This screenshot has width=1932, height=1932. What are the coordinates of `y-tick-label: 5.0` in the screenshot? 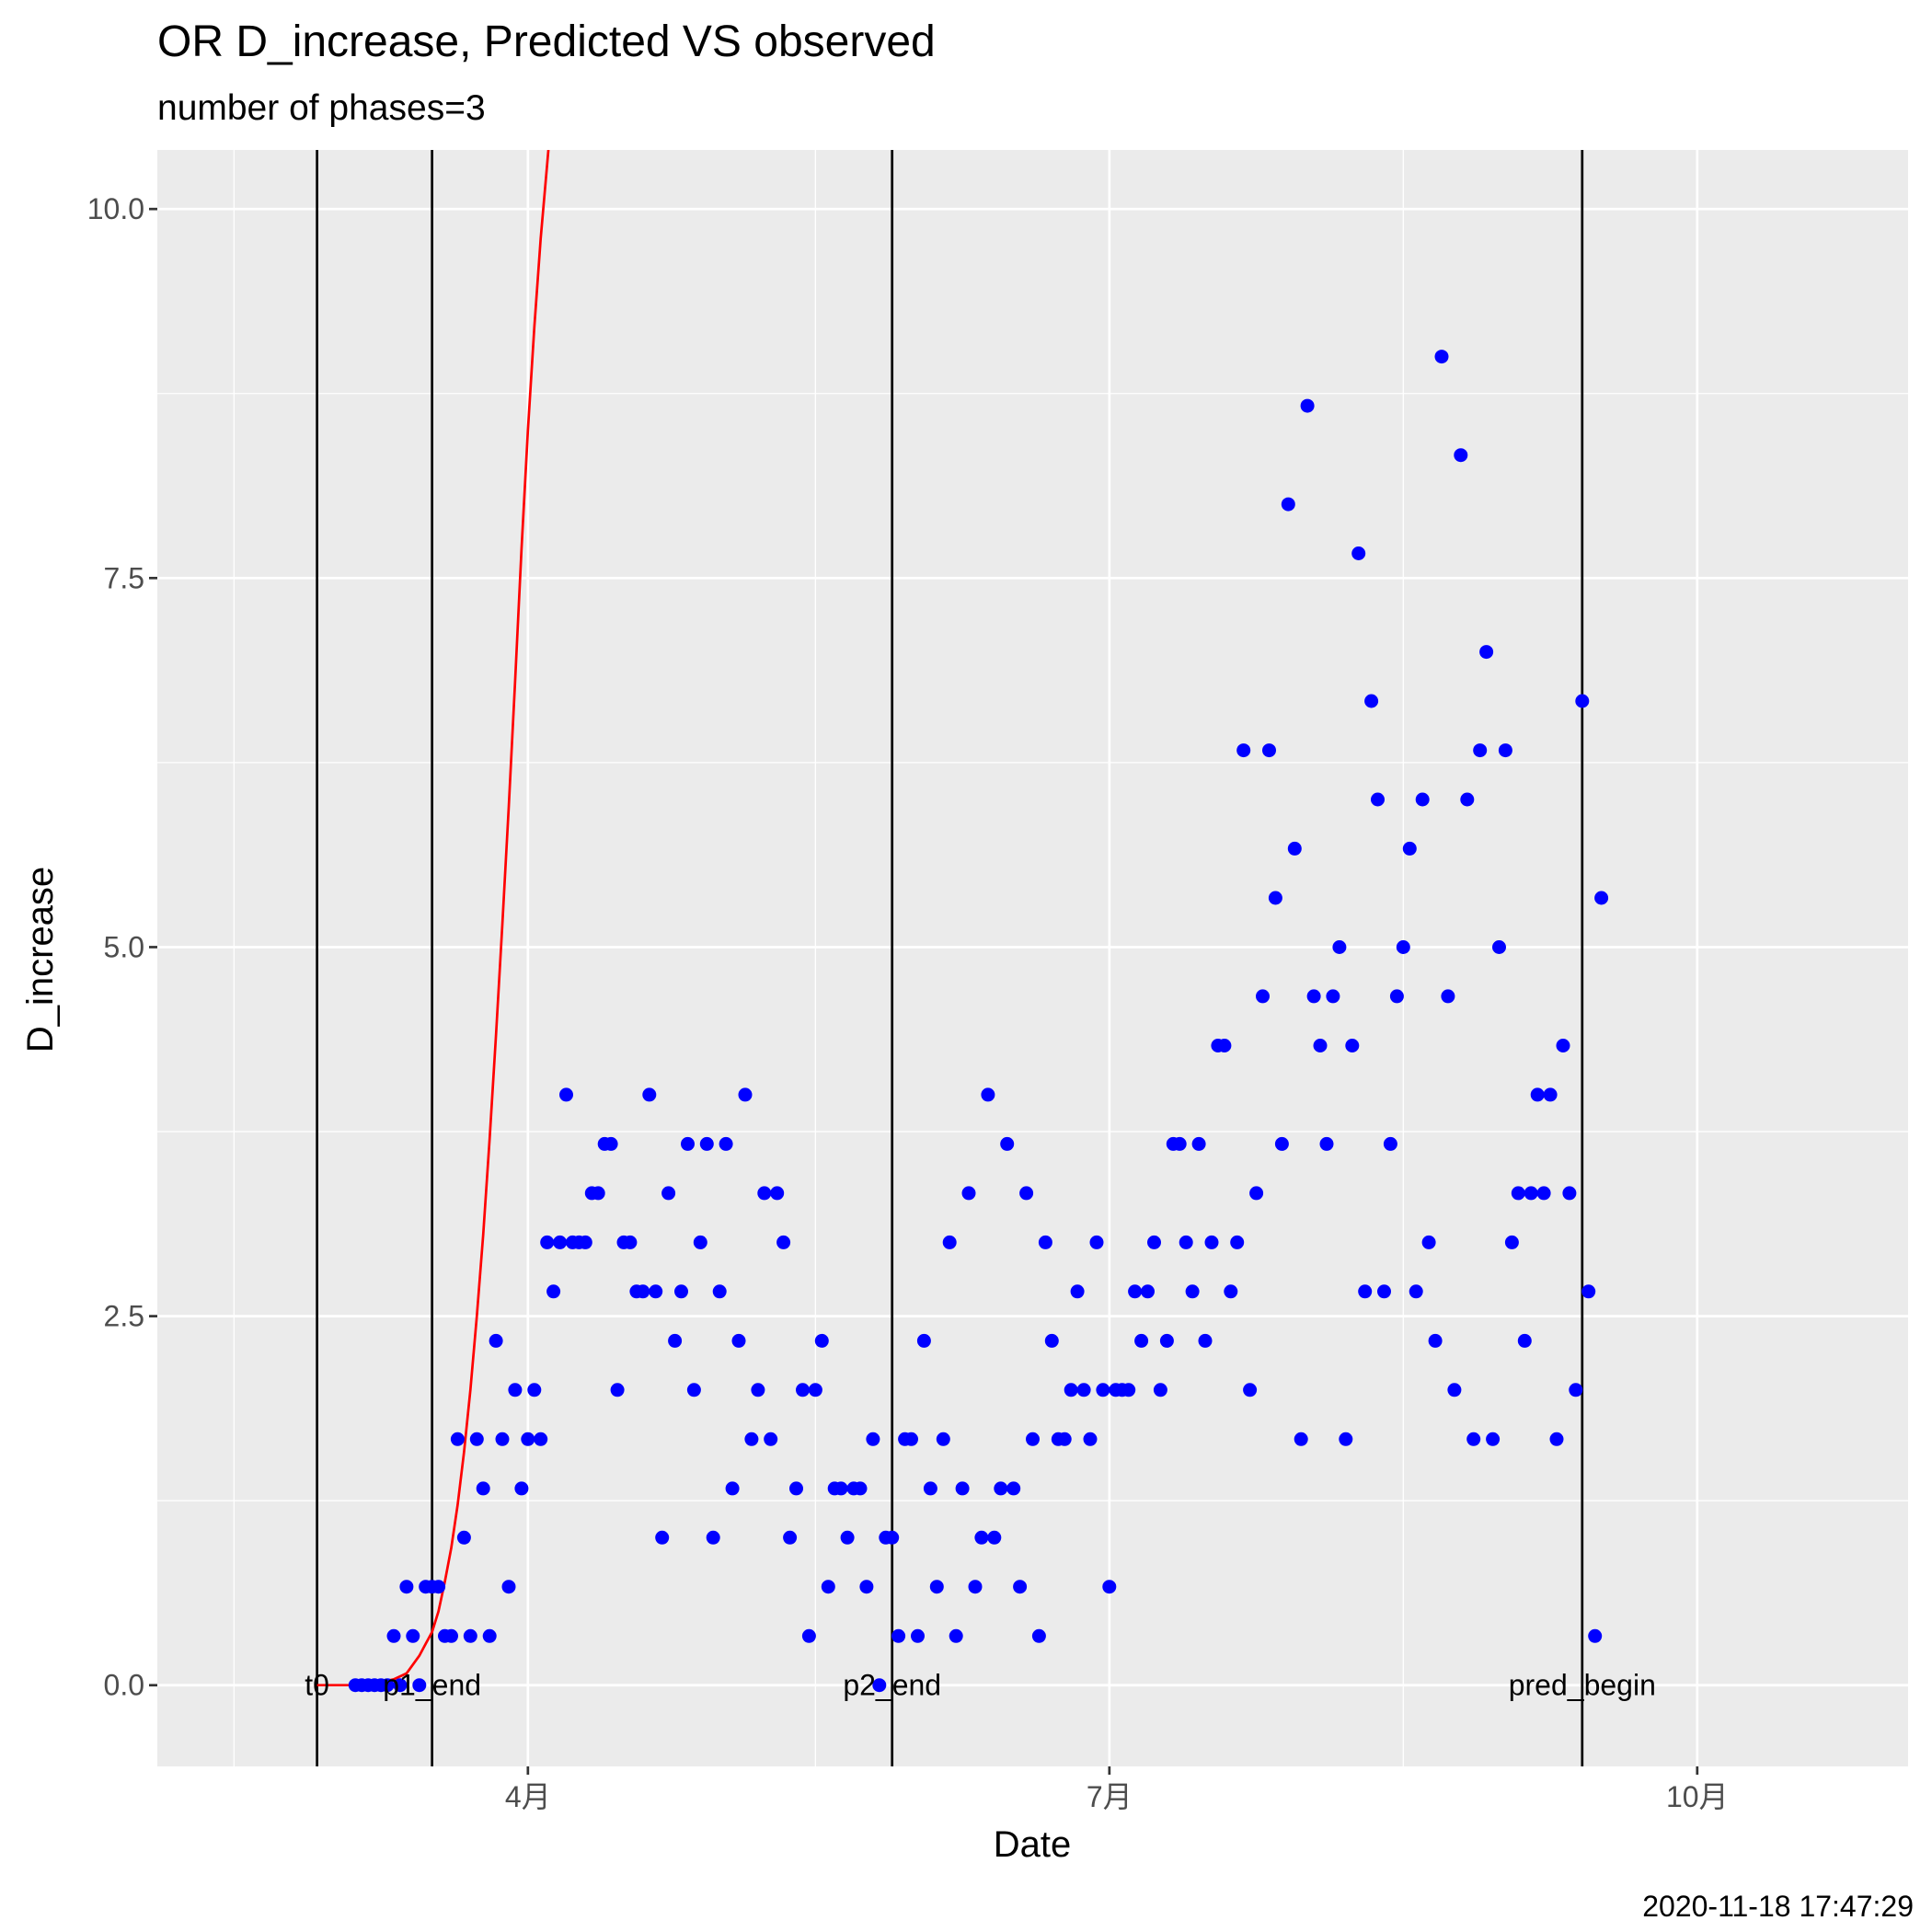 It's located at (124, 947).